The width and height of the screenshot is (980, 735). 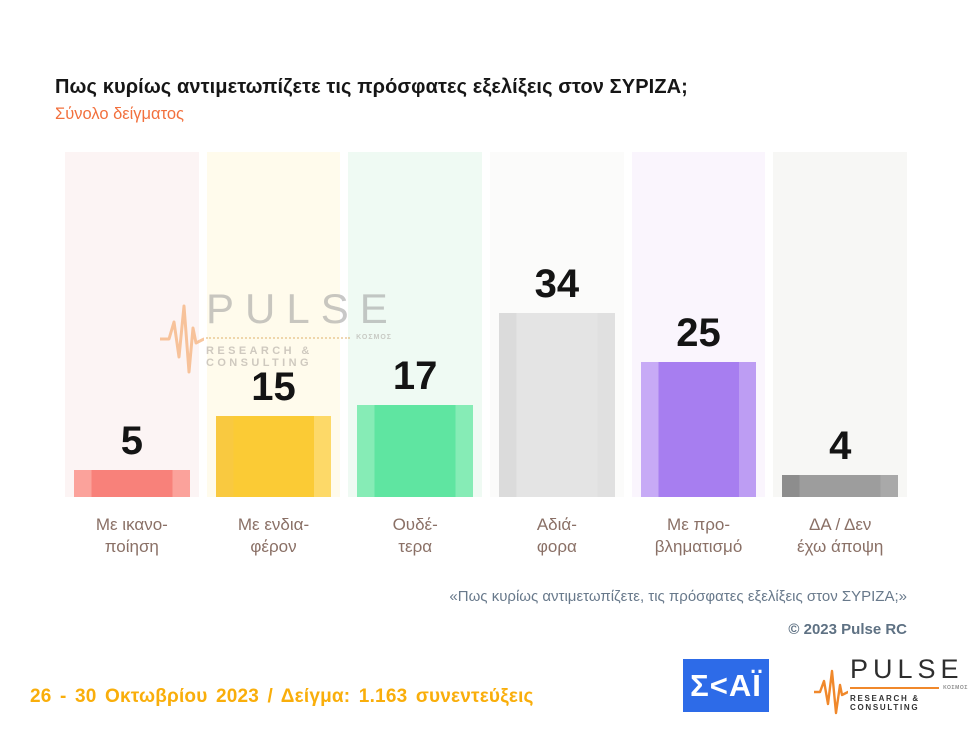 I want to click on pulse-logo-line, so click(x=895, y=688).